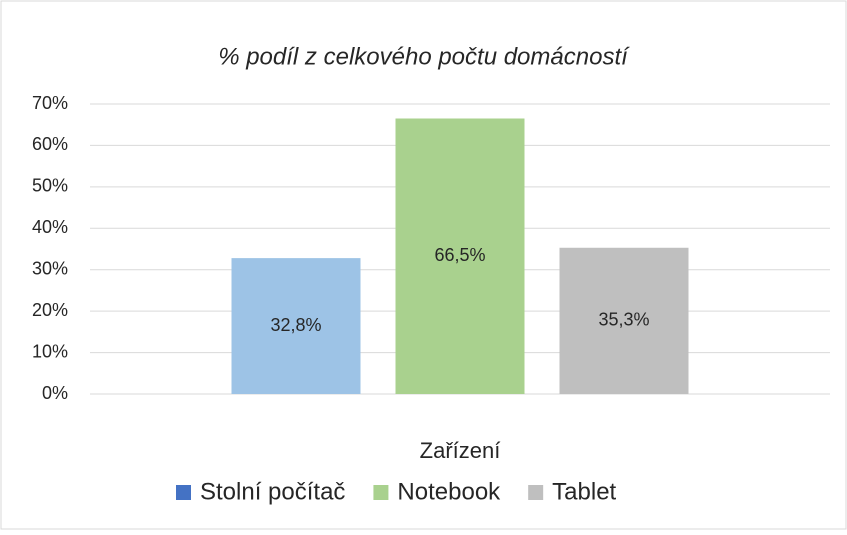 This screenshot has width=847, height=535. I want to click on y-tick-label: 10%, so click(50, 351).